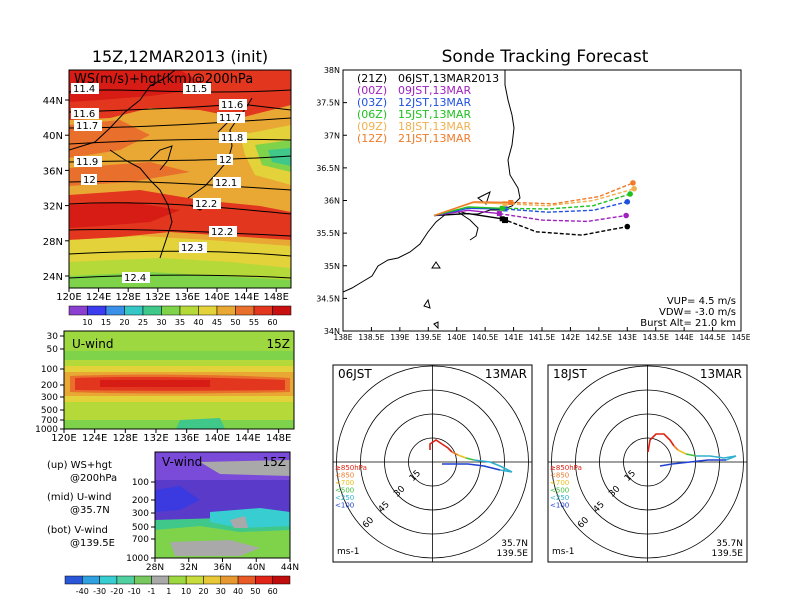  What do you see at coordinates (434, 126) in the screenshot?
I see `track-legend-label: 18JST,13MAR` at bounding box center [434, 126].